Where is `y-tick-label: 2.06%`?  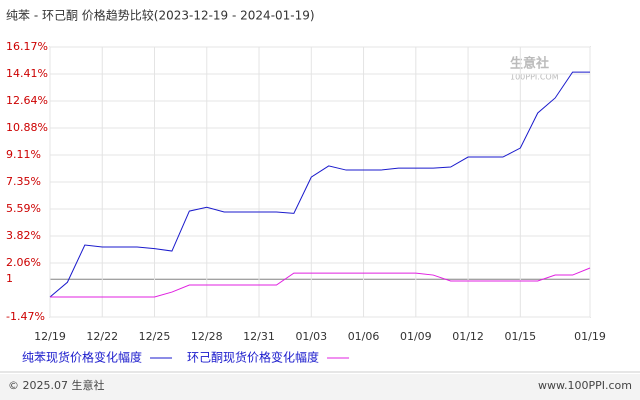
y-tick-label: 2.06% is located at coordinates (23, 262).